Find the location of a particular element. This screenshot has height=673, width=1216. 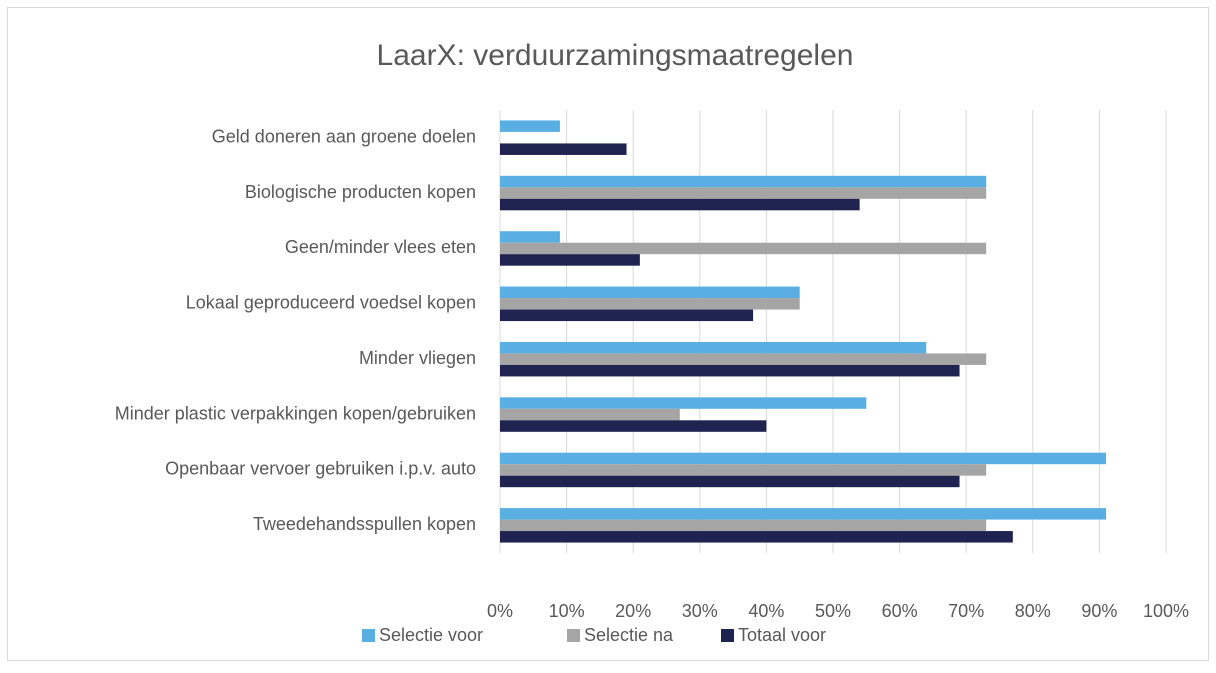

category-label: Openbaar vervoer gebruiken i.p.v. auto is located at coordinates (320, 469).